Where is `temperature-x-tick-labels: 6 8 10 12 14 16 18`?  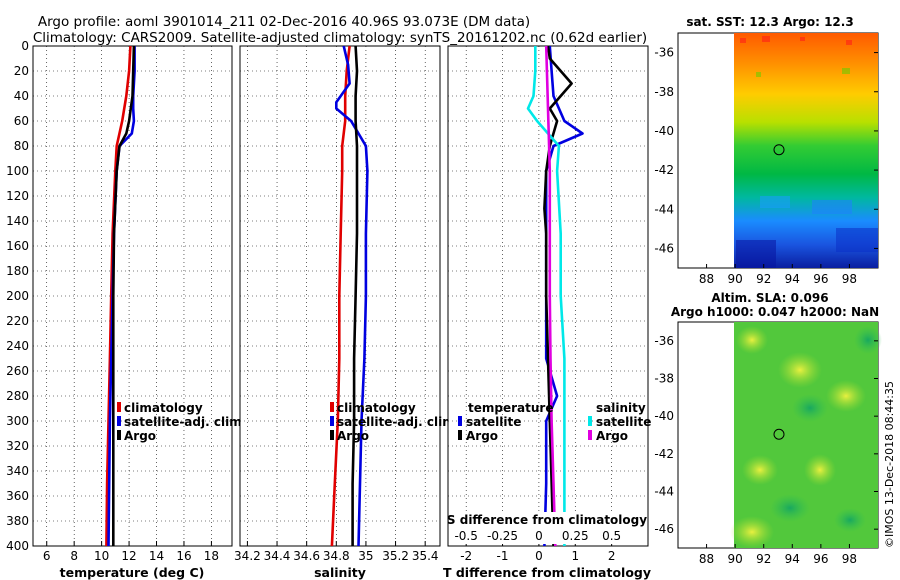
temperature-x-tick-labels: 6 8 10 12 14 16 18 is located at coordinates (131, 556).